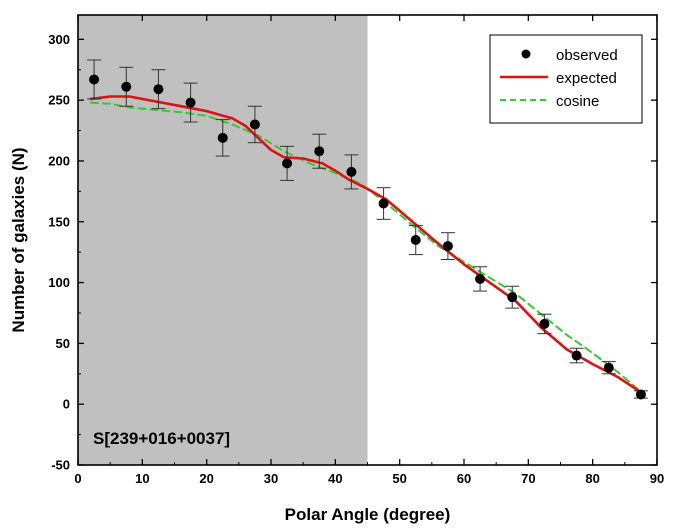  I want to click on x-tick-label: 20, so click(206, 478).